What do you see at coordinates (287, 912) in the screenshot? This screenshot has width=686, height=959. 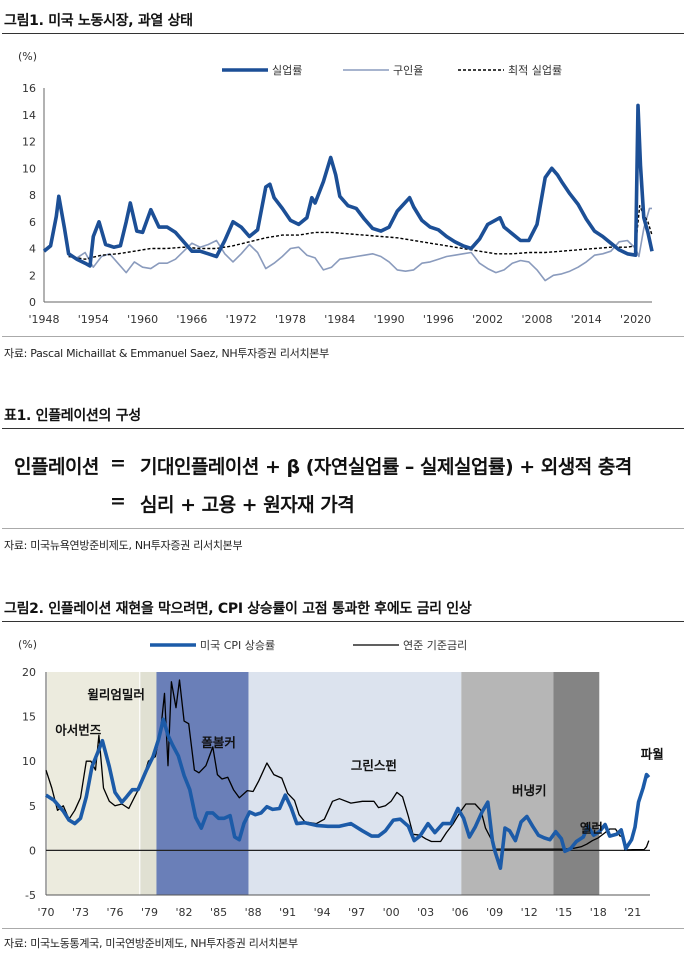 I see `fig2-x-tick-label: '91` at bounding box center [287, 912].